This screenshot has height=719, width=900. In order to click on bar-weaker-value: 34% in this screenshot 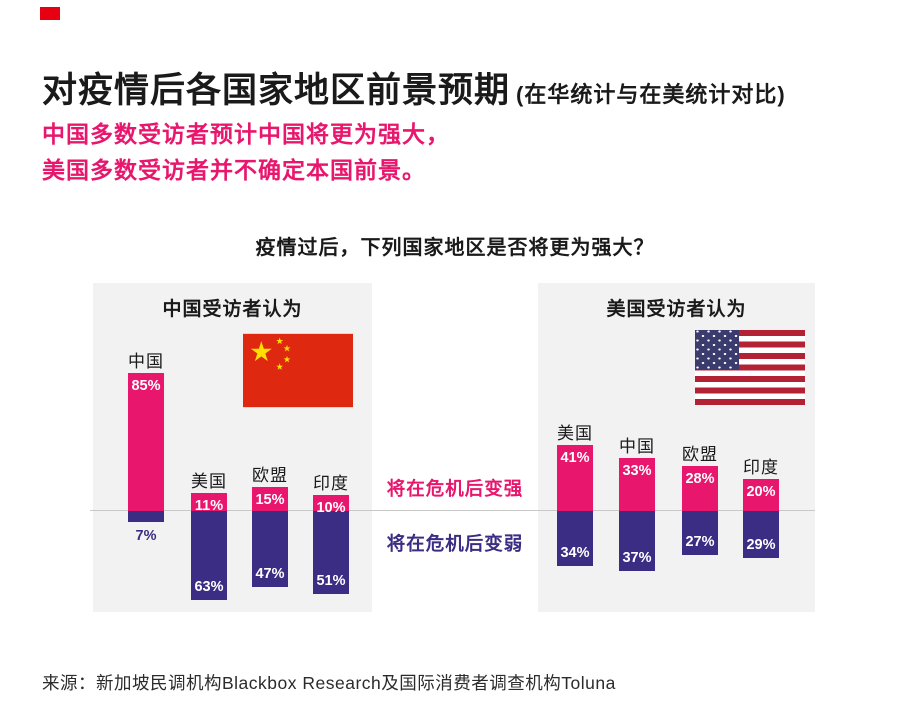, I will do `click(575, 553)`.